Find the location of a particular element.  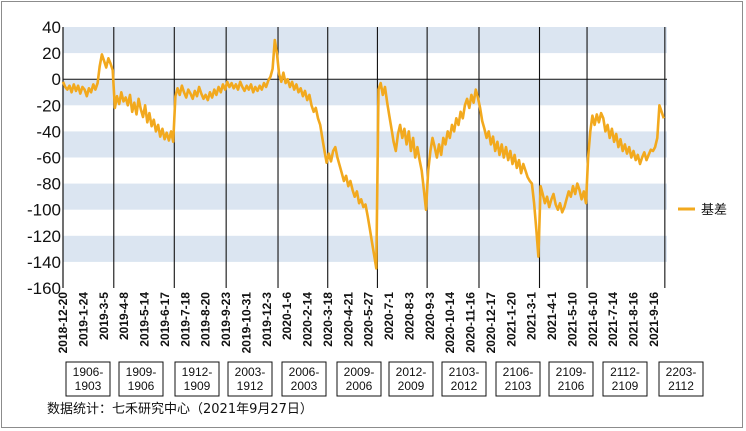

contract-box-text: 2112 is located at coordinates (681, 386).